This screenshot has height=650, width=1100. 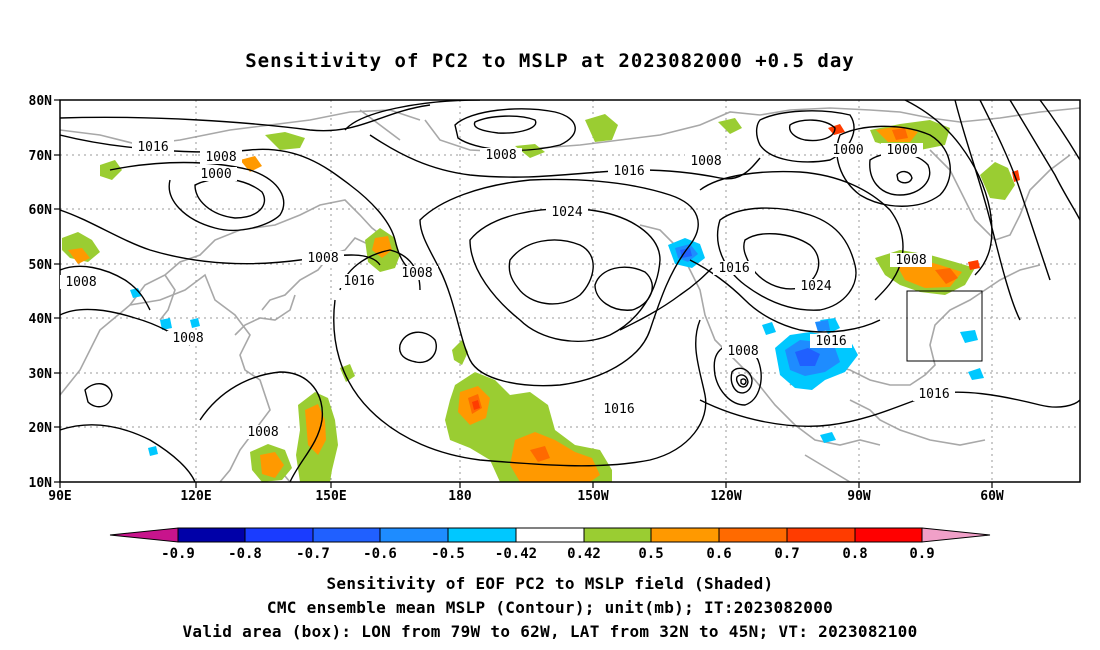 I want to click on lat-label: 70N, so click(x=41, y=156).